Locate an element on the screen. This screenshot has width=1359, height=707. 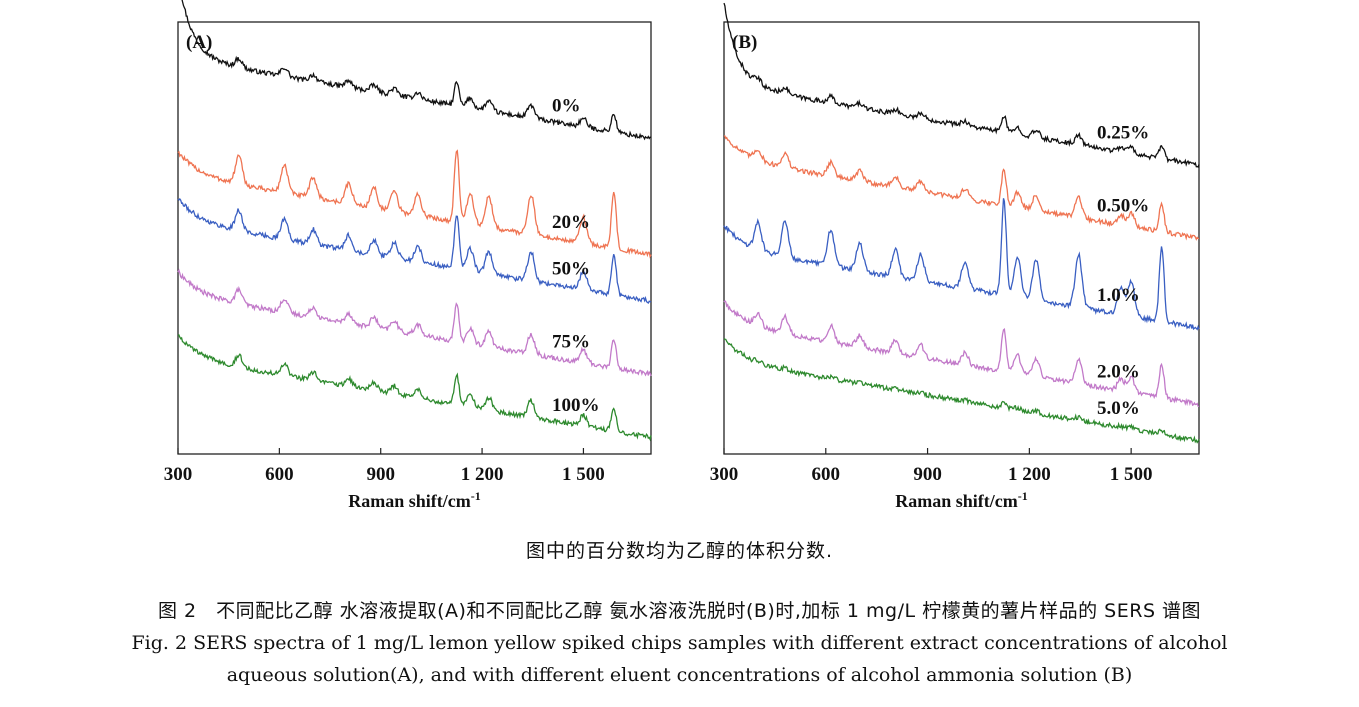
series-line-5.0% is located at coordinates (961, 391).